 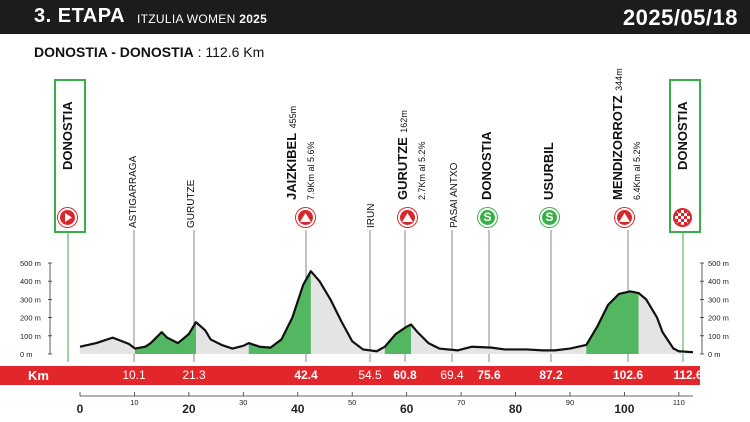 What do you see at coordinates (718, 318) in the screenshot?
I see `alt-label-right: 200 m` at bounding box center [718, 318].